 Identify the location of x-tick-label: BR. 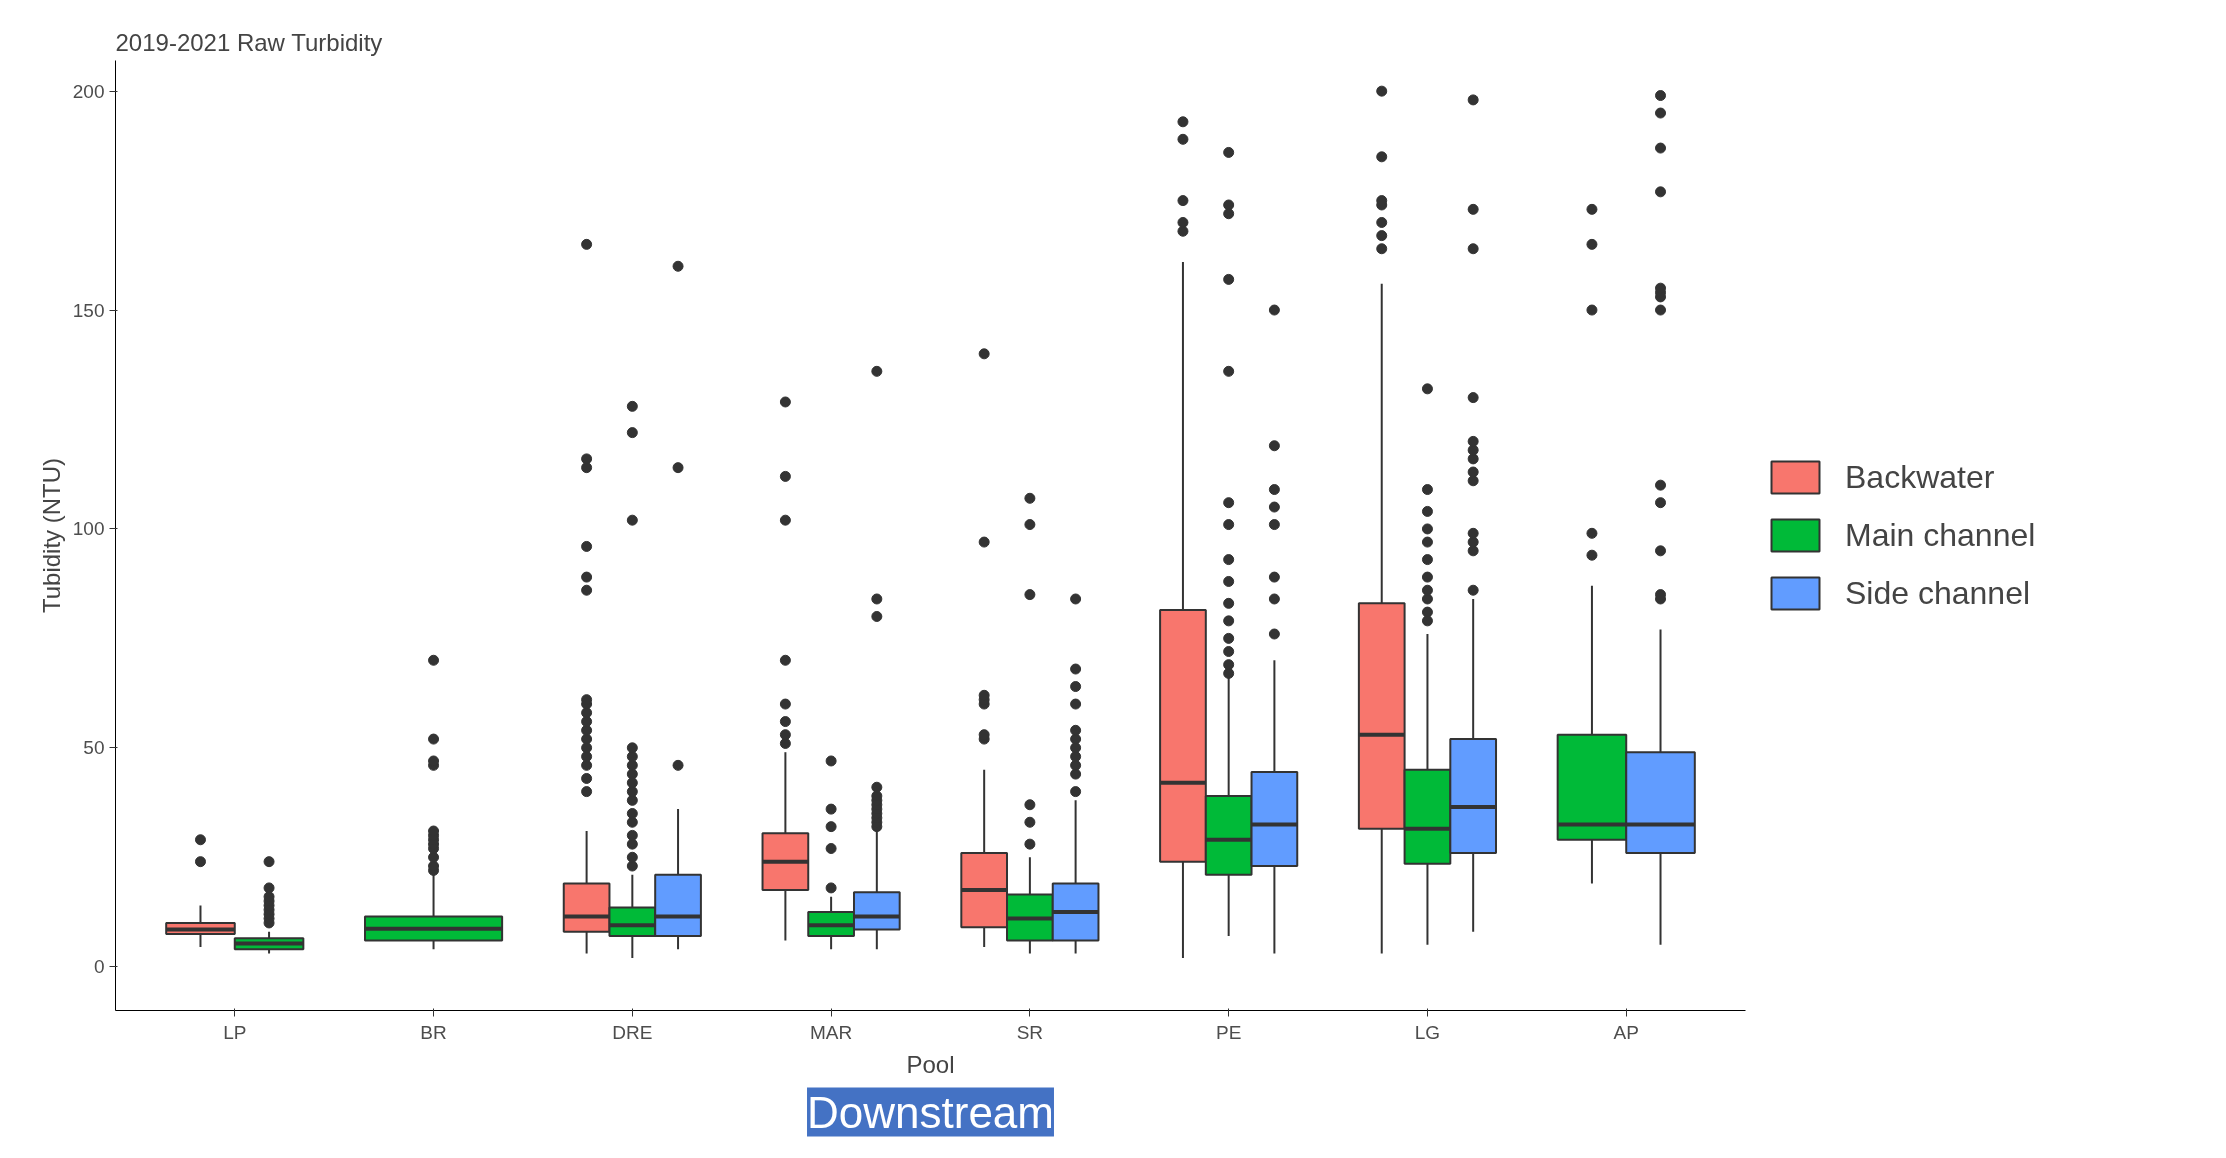
(433, 1032).